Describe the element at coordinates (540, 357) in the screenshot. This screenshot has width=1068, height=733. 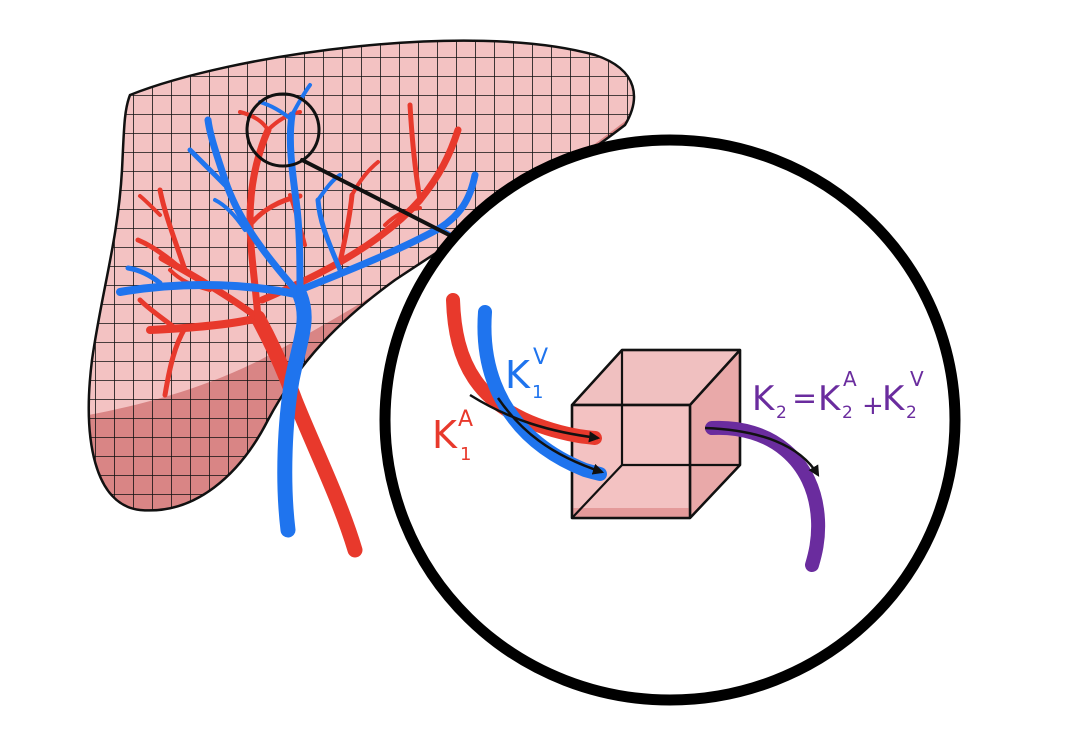
I see `k1v-sup: V` at that location.